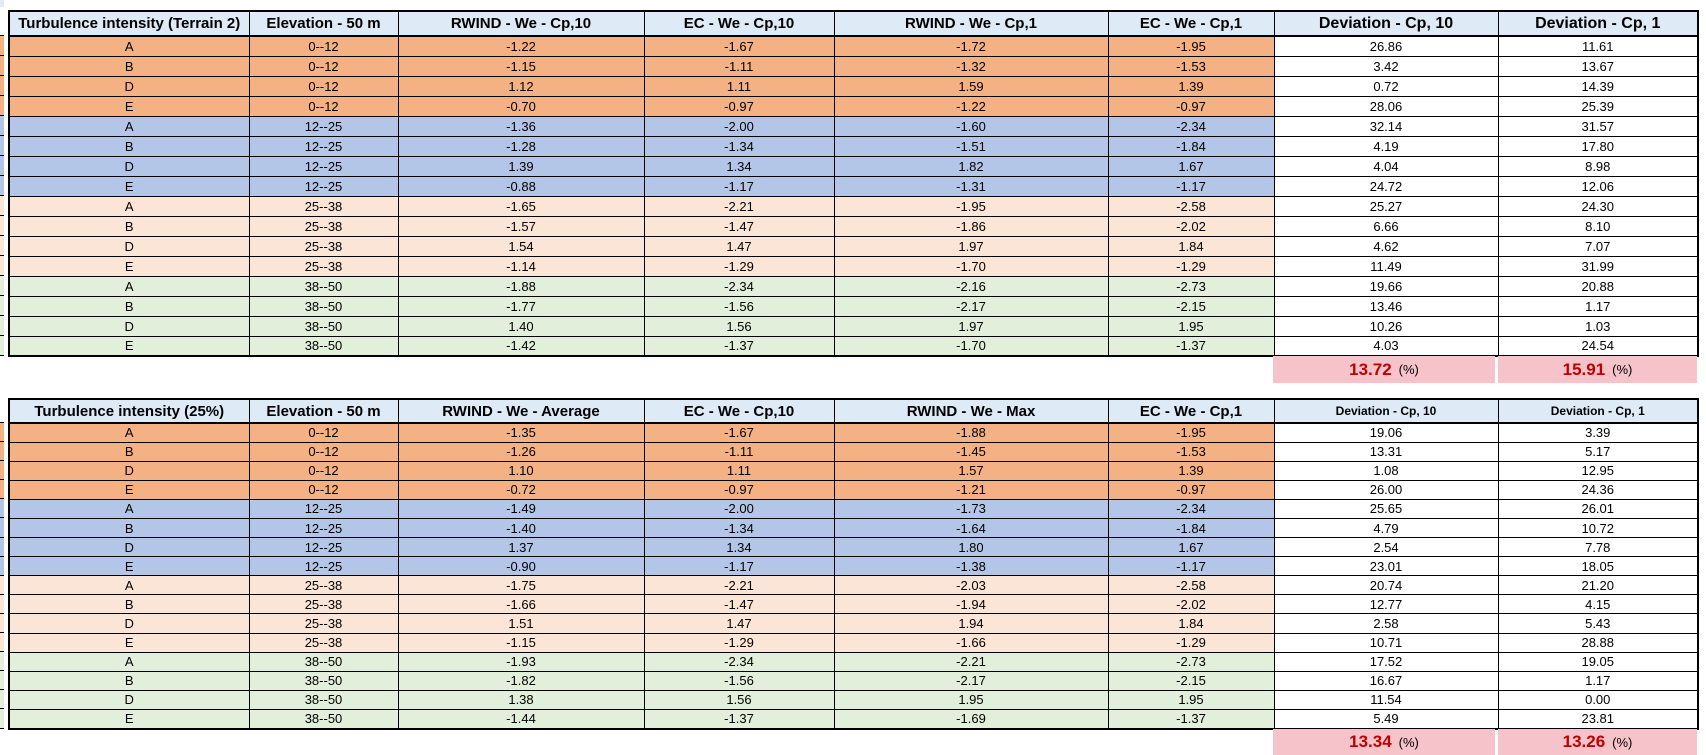  What do you see at coordinates (1191, 86) in the screenshot?
I see `value-cell: 1.39` at bounding box center [1191, 86].